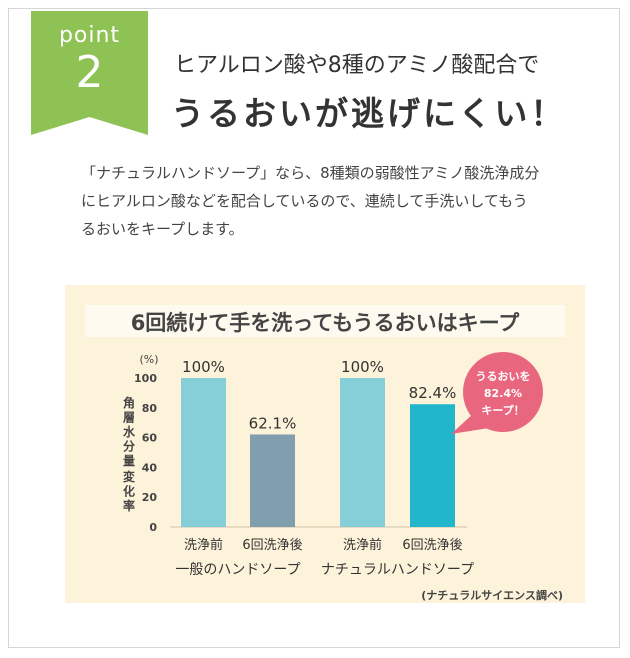 The height and width of the screenshot is (658, 630). I want to click on chart-source-note: (ナチュラルサイエンス調べ), so click(492, 595).